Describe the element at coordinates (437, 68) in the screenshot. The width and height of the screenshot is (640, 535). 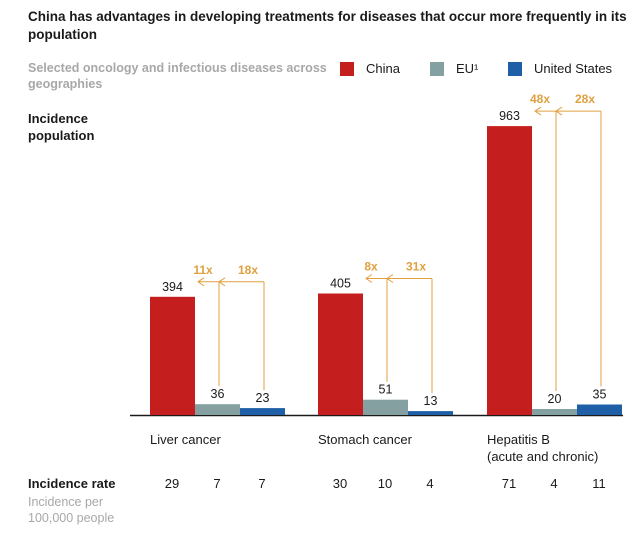
I see `legend-swatch-eu` at that location.